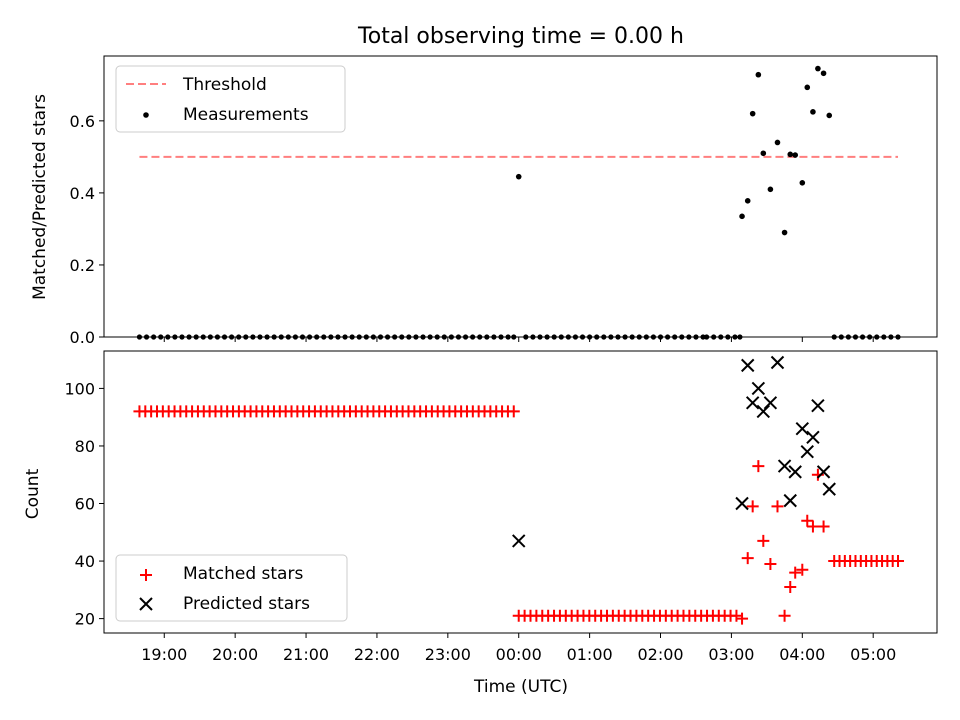 This screenshot has height=720, width=960. What do you see at coordinates (243, 574) in the screenshot?
I see `matched-legend-label: Matched stars` at bounding box center [243, 574].